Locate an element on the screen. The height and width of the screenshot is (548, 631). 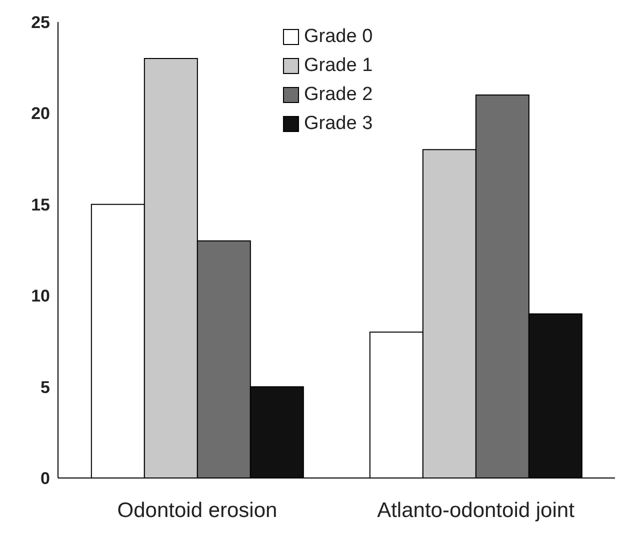
x-tick-label: Odontoid erosion is located at coordinates (197, 510).